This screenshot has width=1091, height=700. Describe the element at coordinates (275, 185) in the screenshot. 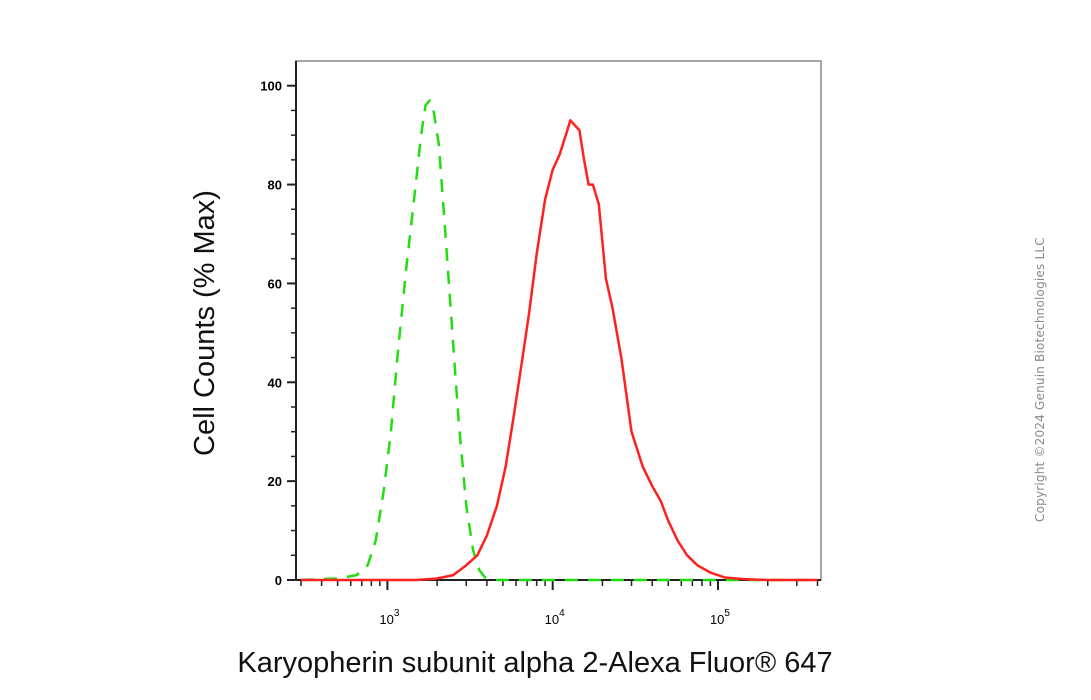

I see `y-tick-label: 80` at that location.